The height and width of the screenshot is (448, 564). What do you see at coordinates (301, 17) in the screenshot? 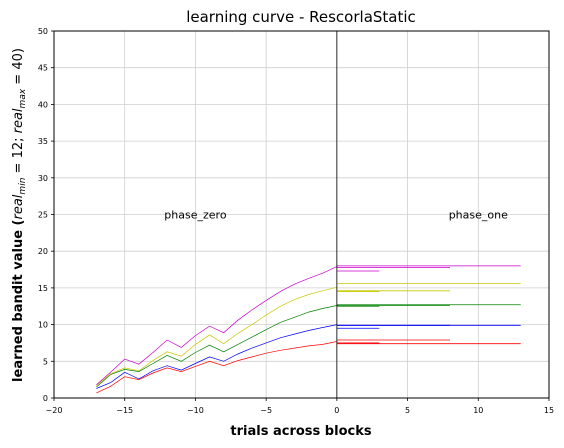
I see `chart-title: learning curve - RescorlaStatic` at bounding box center [301, 17].